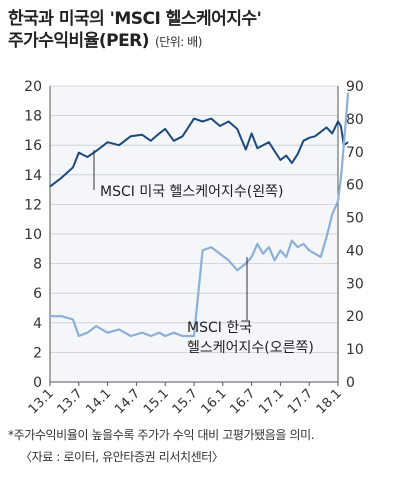 This screenshot has height=477, width=400. I want to click on right-tick-label: 50, so click(355, 219).